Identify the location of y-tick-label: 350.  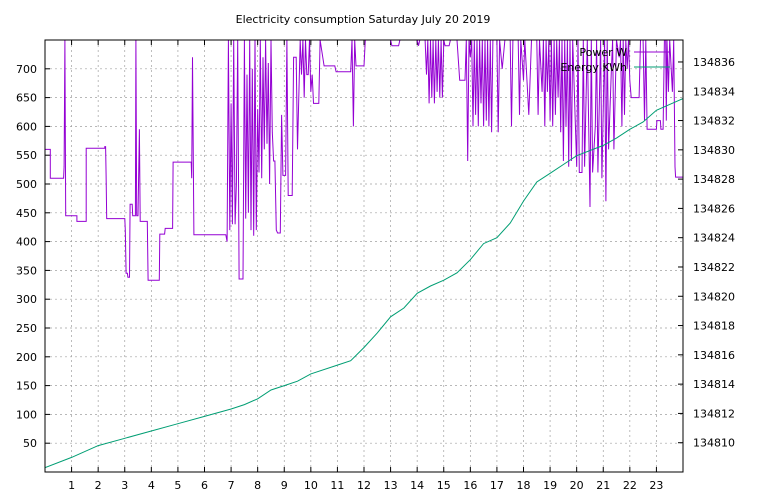
(26, 270).